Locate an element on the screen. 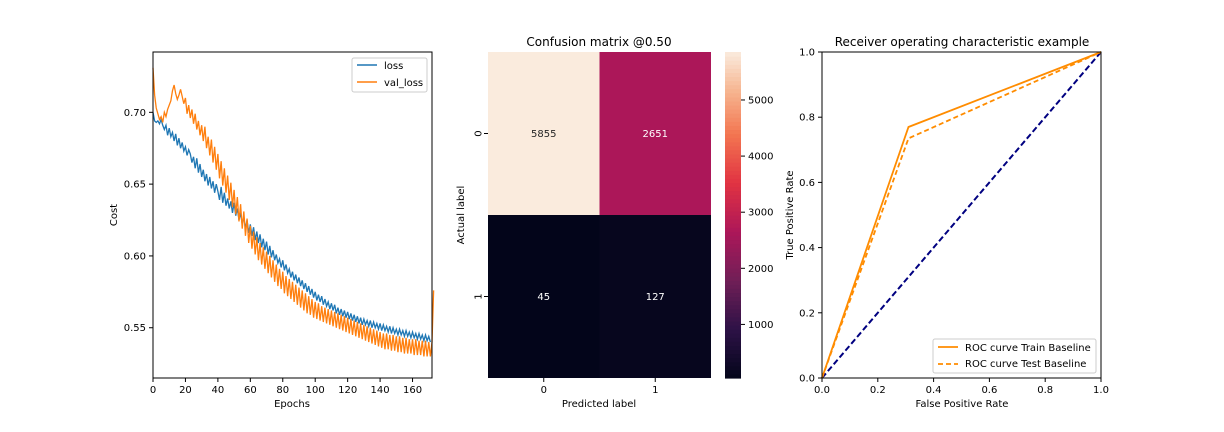 This screenshot has width=1224, height=432. x-tick-label: 120 is located at coordinates (347, 390).